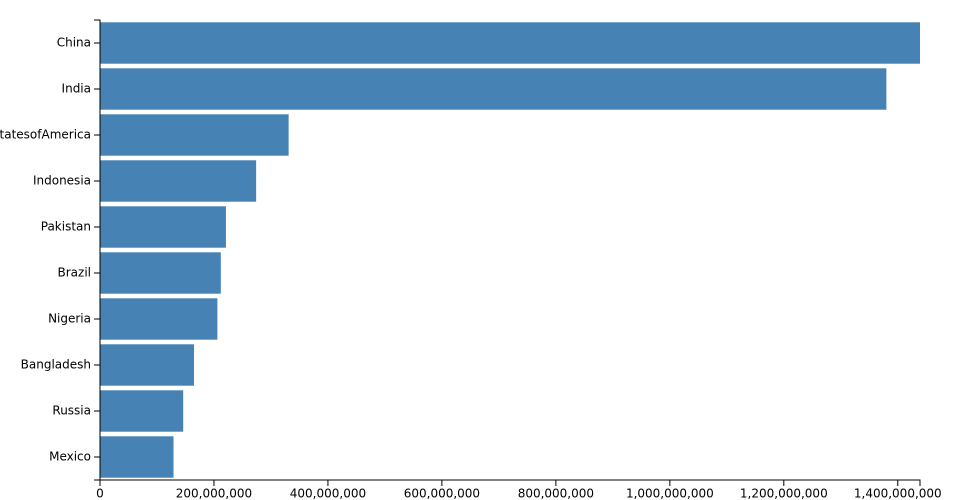 This screenshot has width=960, height=500. Describe the element at coordinates (442, 493) in the screenshot. I see `x-tick-label: 600,000,000` at that location.